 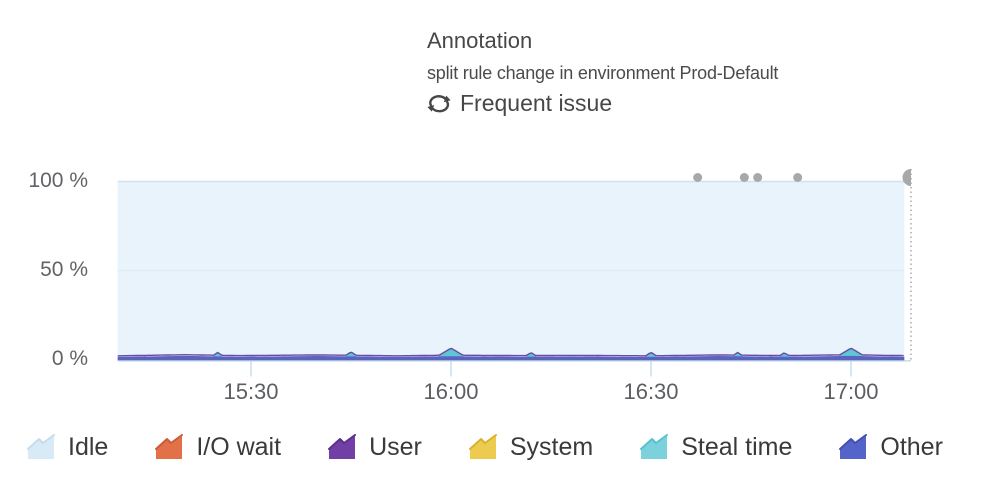 What do you see at coordinates (510, 352) in the screenshot?
I see `user-line` at bounding box center [510, 352].